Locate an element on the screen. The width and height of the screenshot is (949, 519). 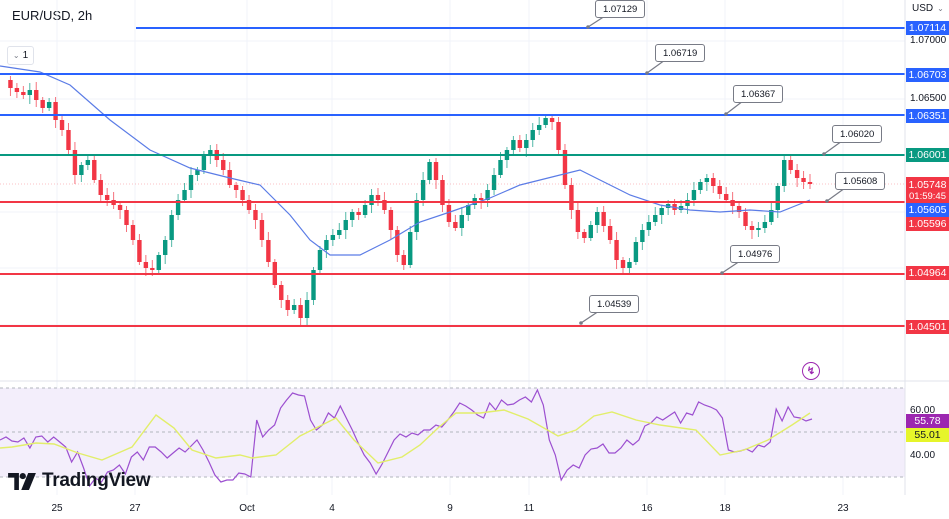
symbol-title: EUR/USD, 2h is located at coordinates (52, 15).